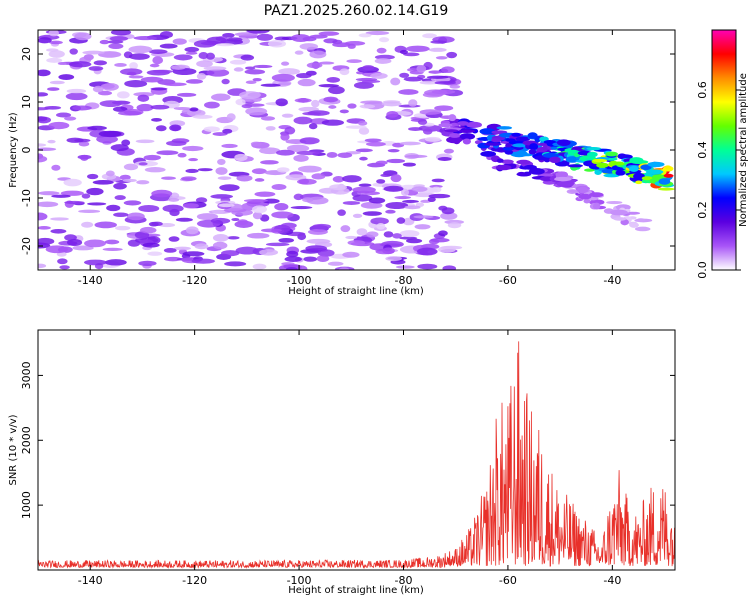 The height and width of the screenshot is (600, 750). I want to click on snr-x-axis-label: Height of straight line (km), so click(356, 590).